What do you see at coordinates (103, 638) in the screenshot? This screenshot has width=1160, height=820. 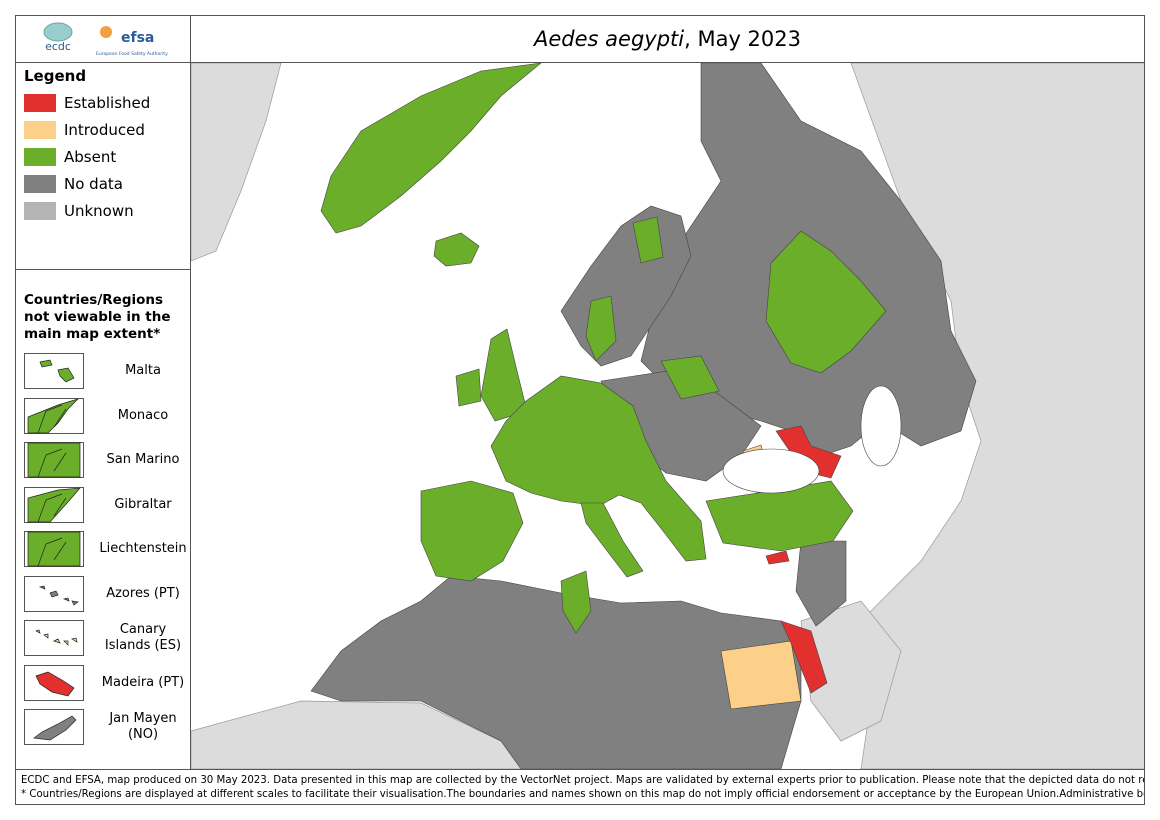 I see `inset-item: Canary Islands (ES)` at bounding box center [103, 638].